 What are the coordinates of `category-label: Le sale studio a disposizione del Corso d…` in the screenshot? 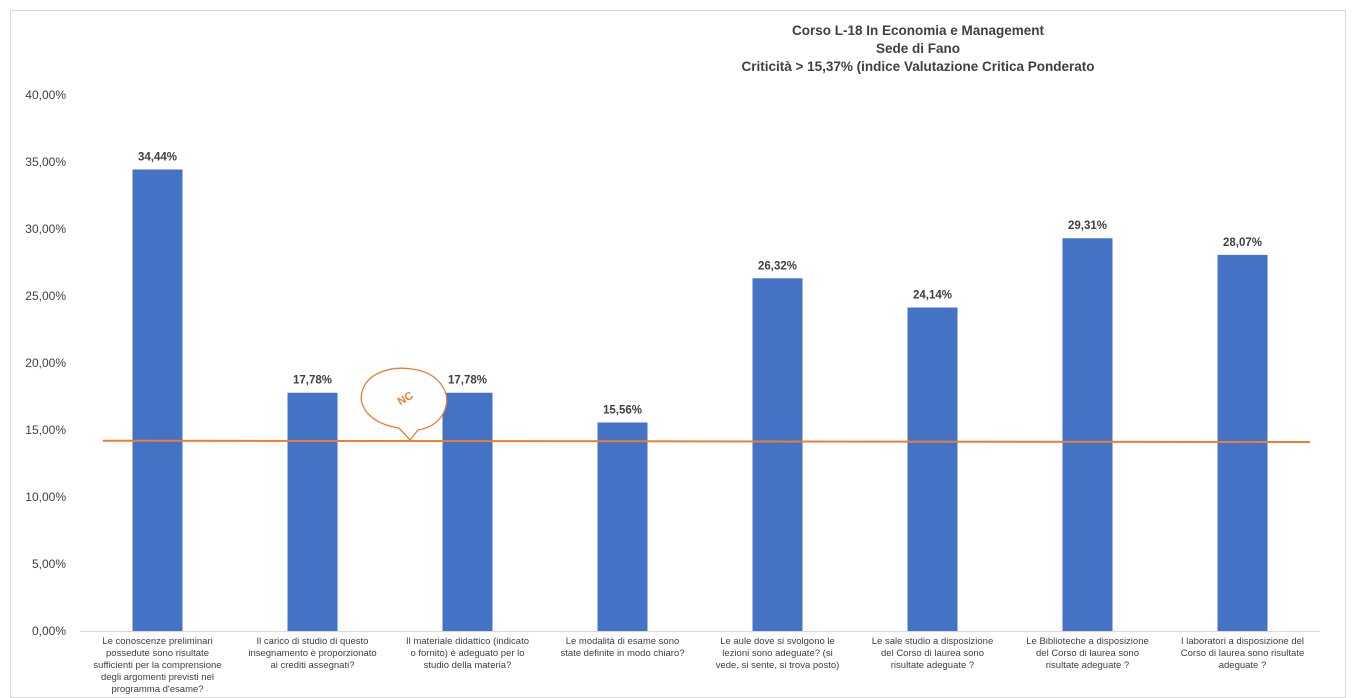 It's located at (932, 653).